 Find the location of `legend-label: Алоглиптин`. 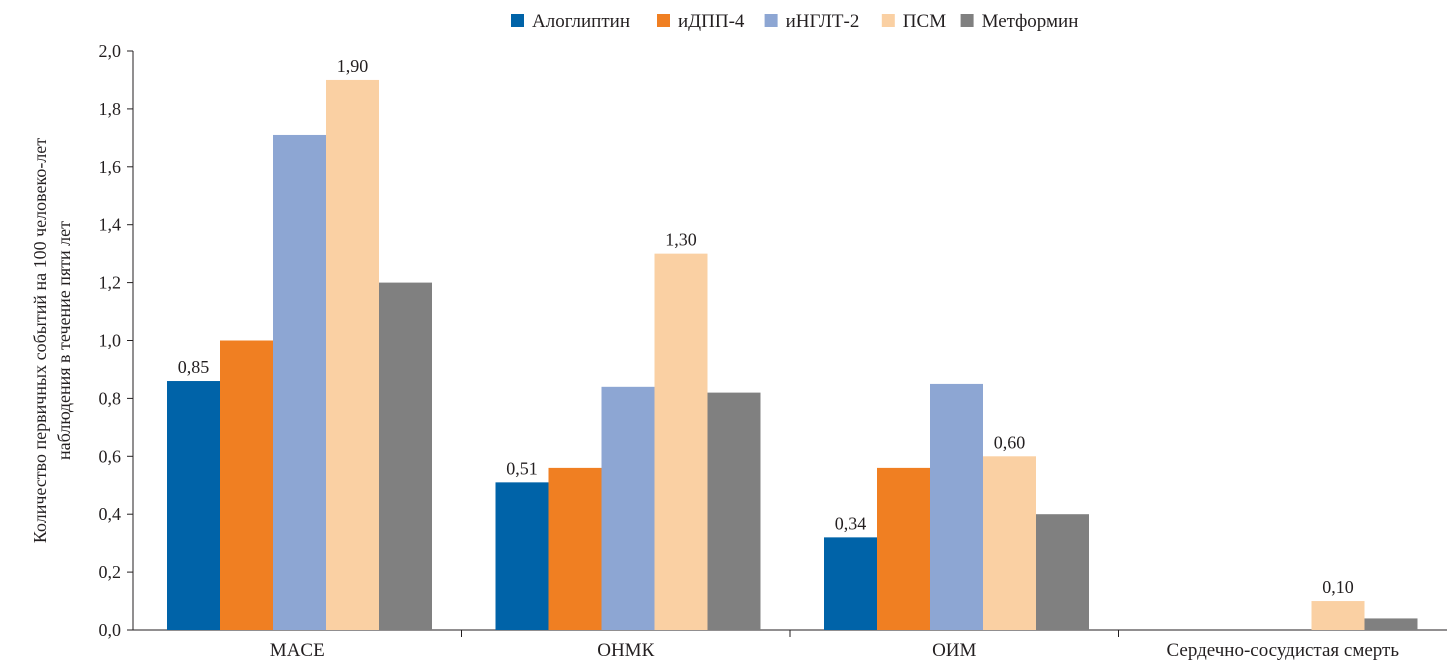

legend-label: Алоглиптин is located at coordinates (581, 21).